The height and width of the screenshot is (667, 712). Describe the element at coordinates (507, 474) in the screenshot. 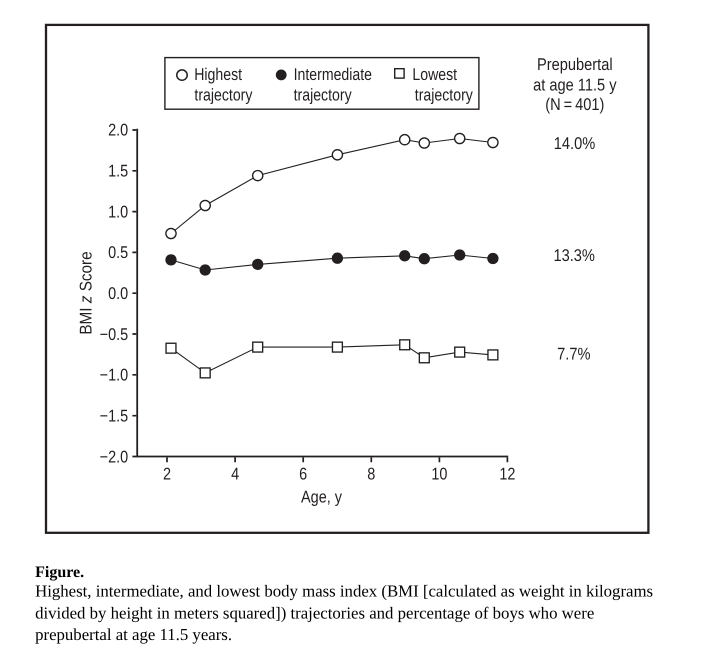

I see `svg-text: 12` at that location.